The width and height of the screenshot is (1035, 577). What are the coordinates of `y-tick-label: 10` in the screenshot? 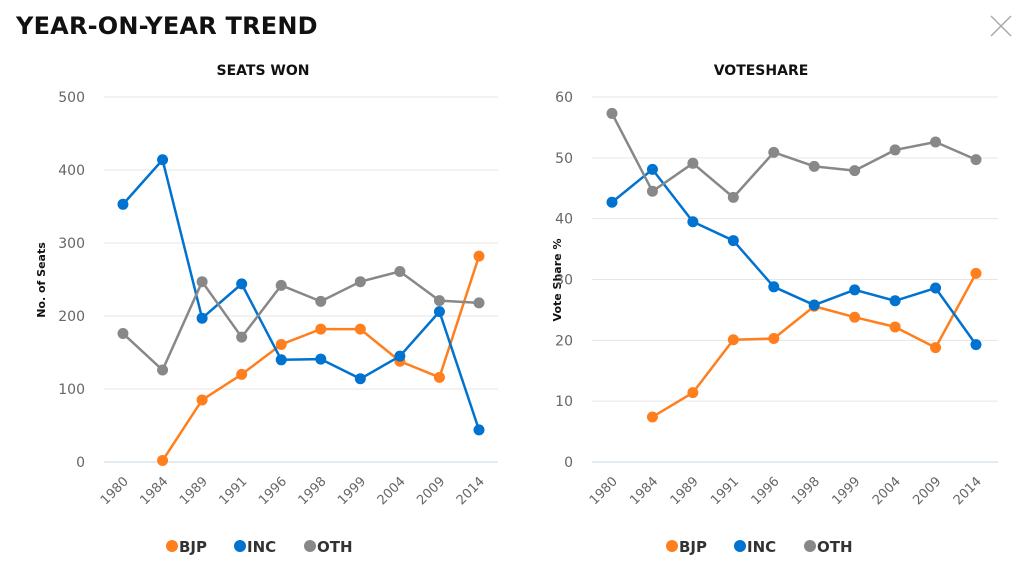 It's located at (564, 402).